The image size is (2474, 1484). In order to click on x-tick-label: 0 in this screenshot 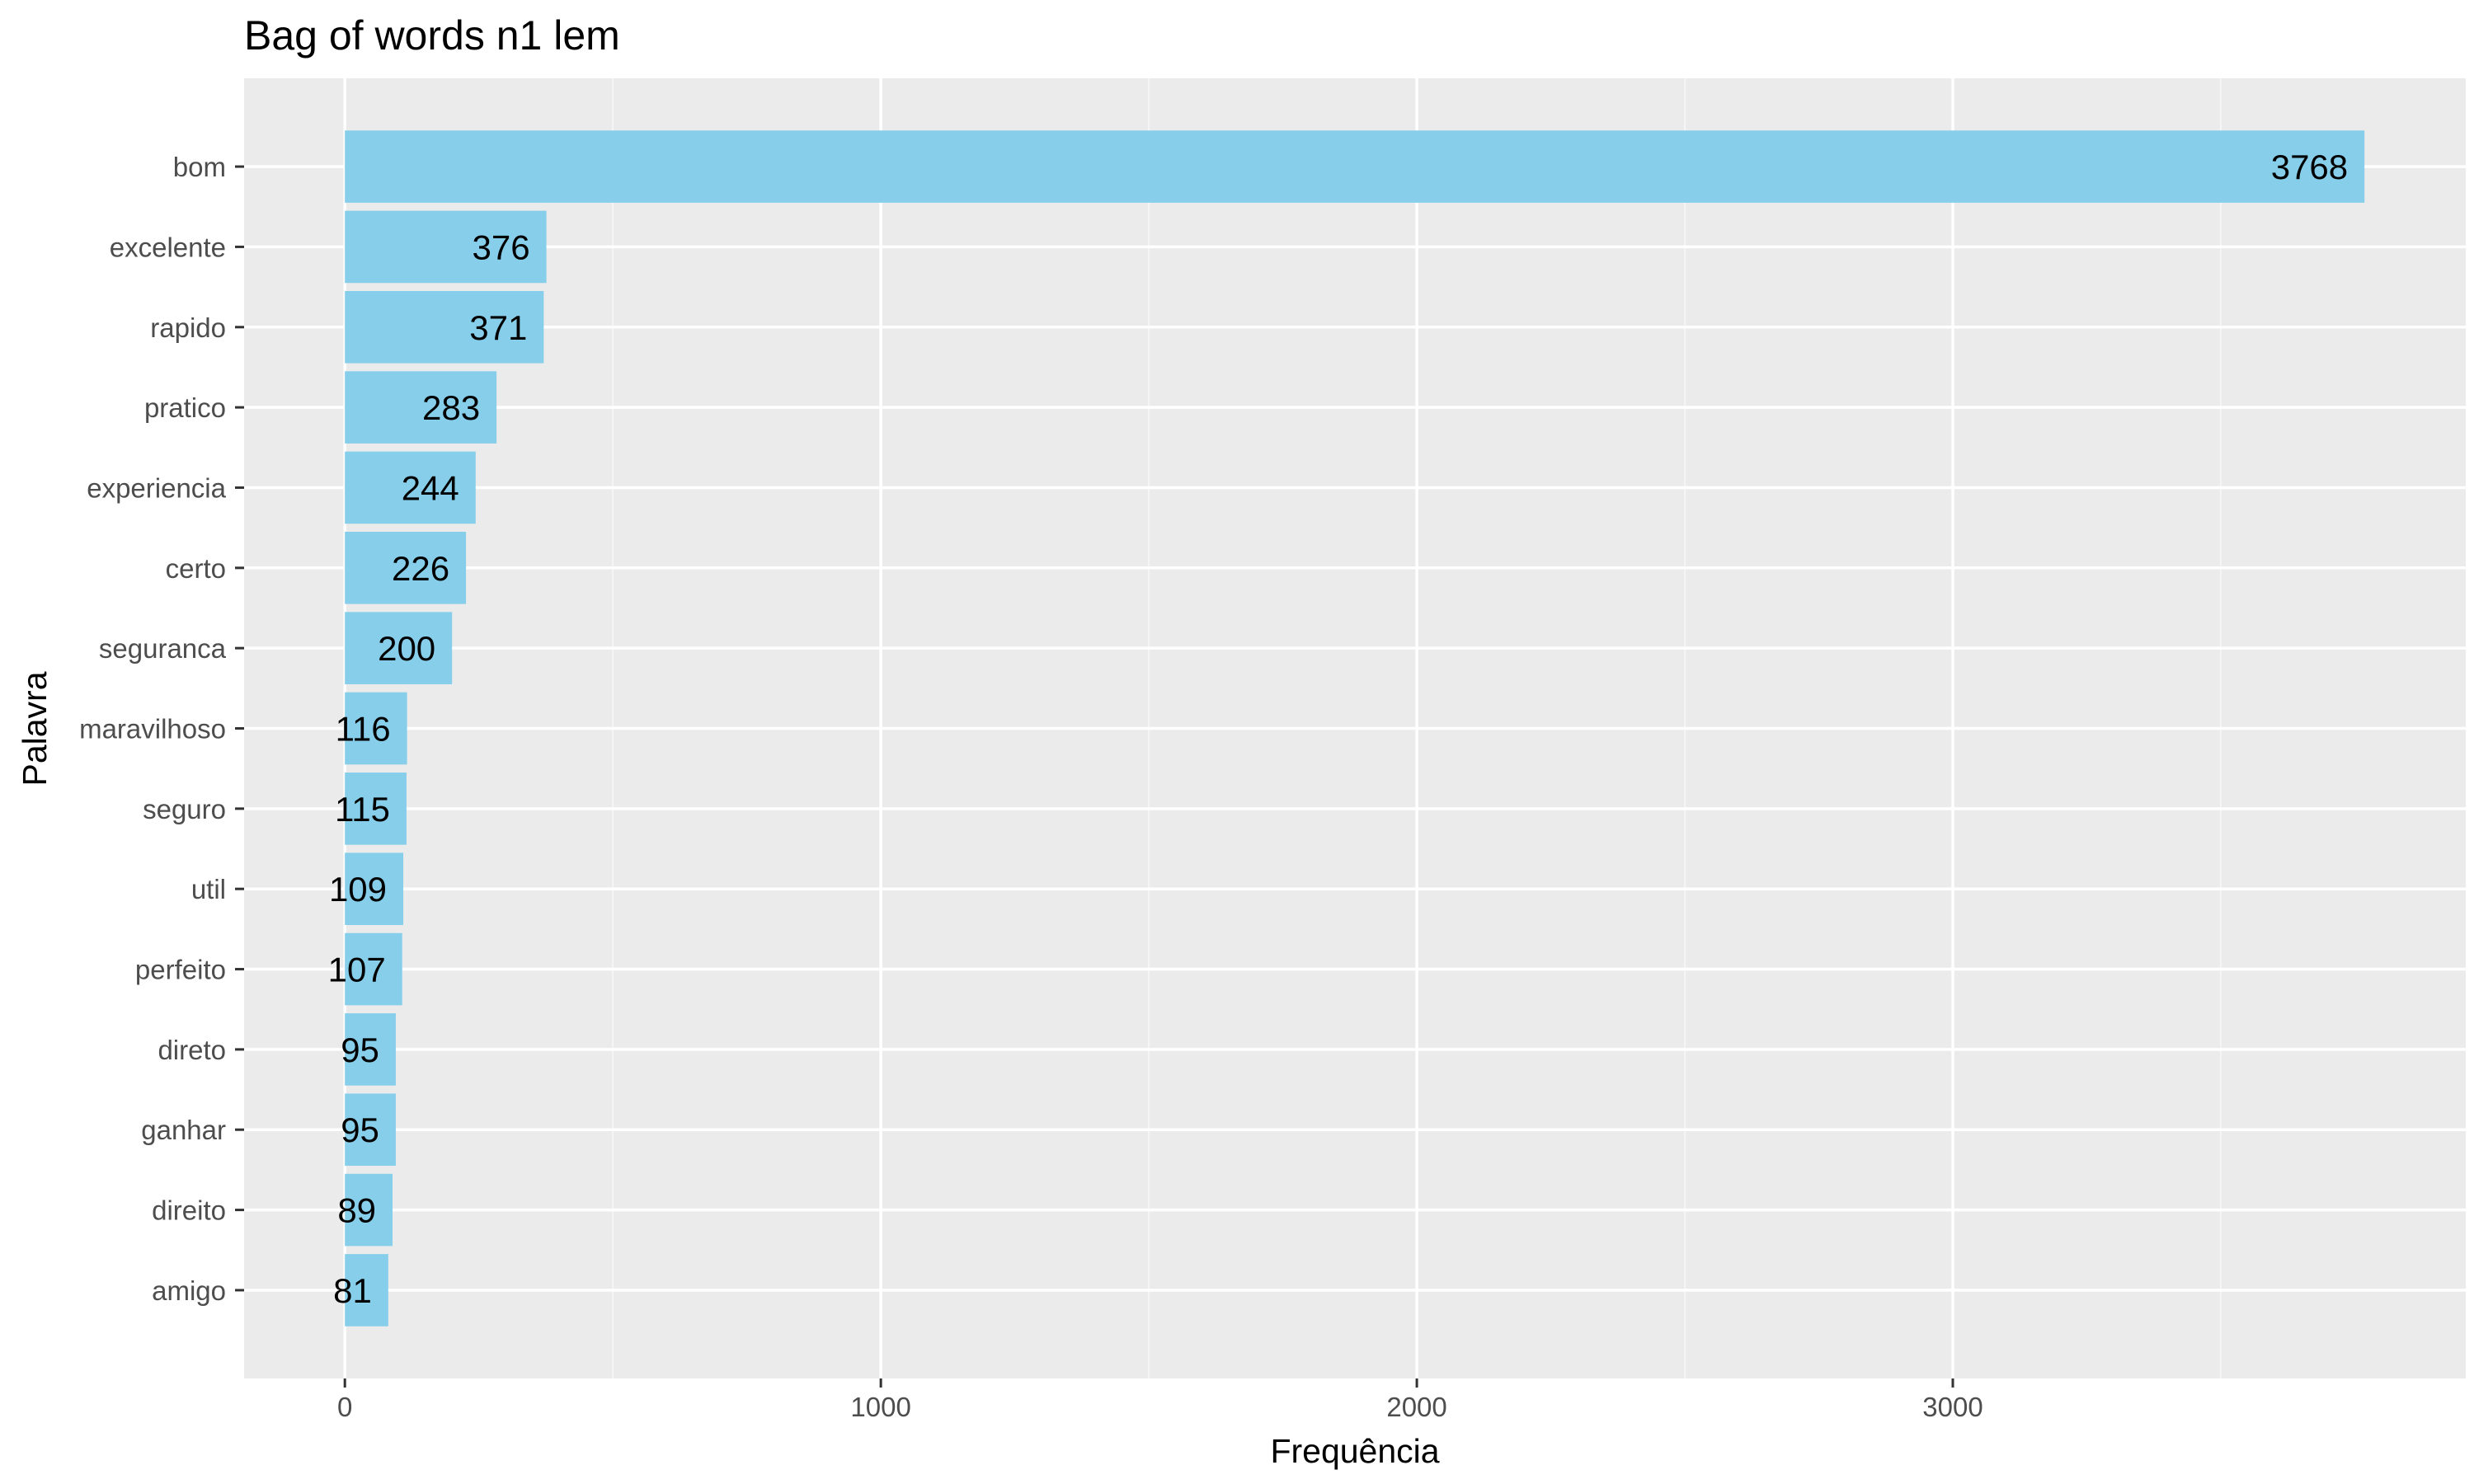, I will do `click(344, 1407)`.